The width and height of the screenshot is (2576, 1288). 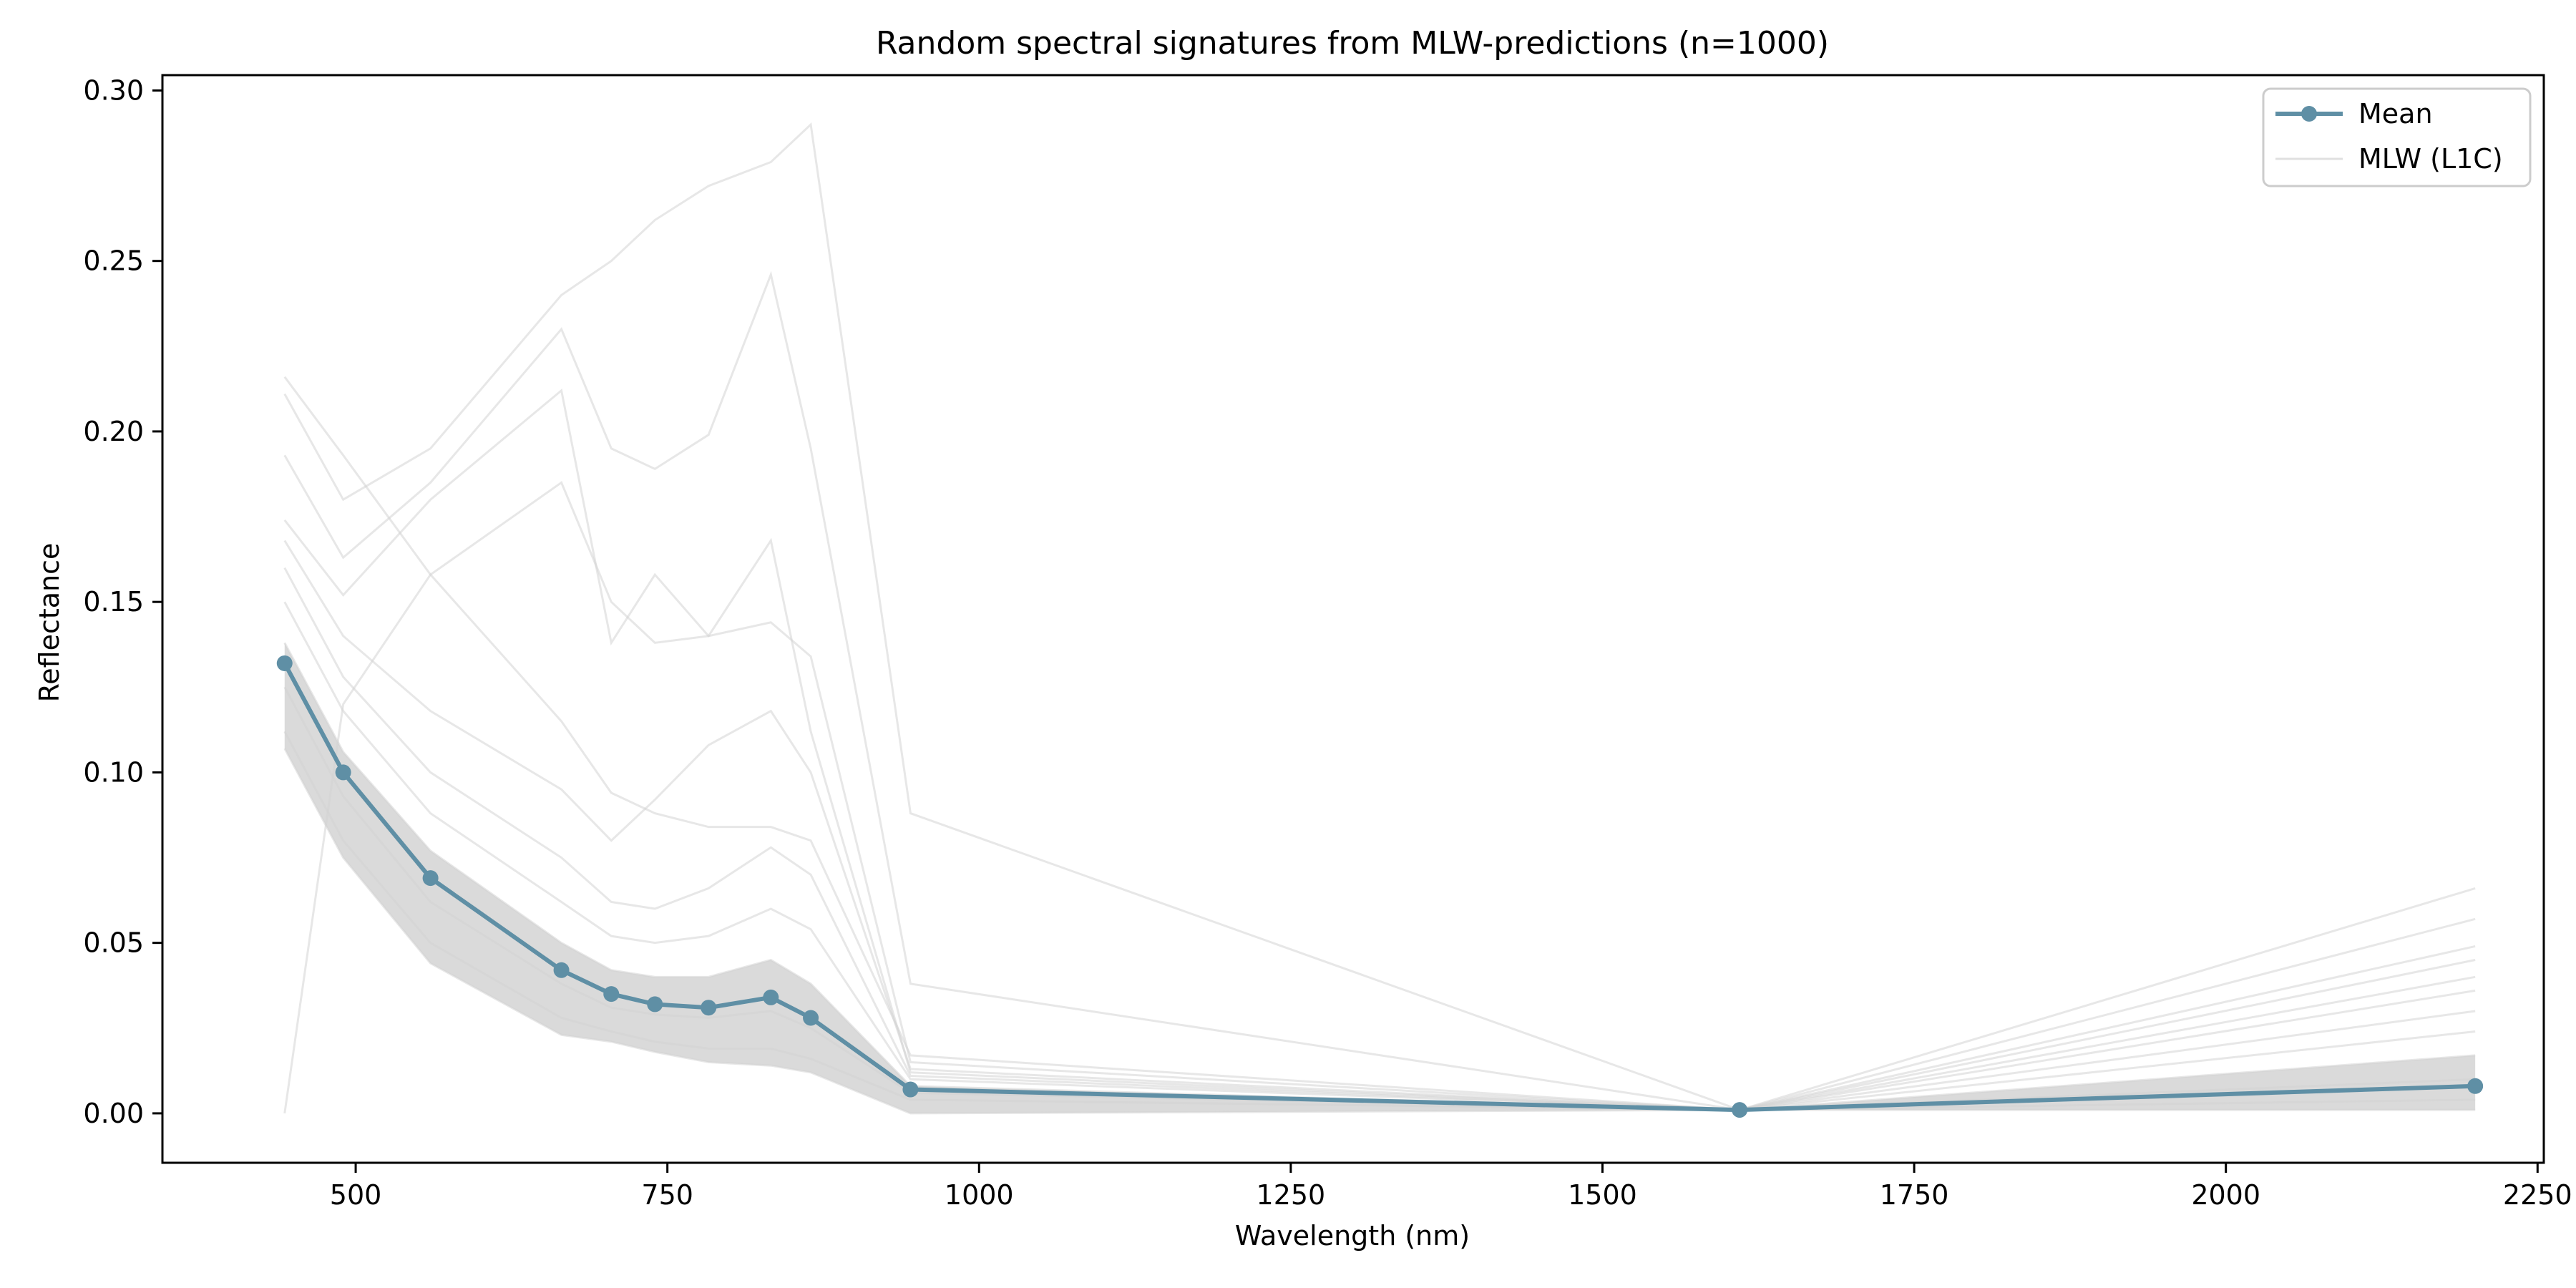 I want to click on x-tick-label: 1000, so click(x=979, y=1195).